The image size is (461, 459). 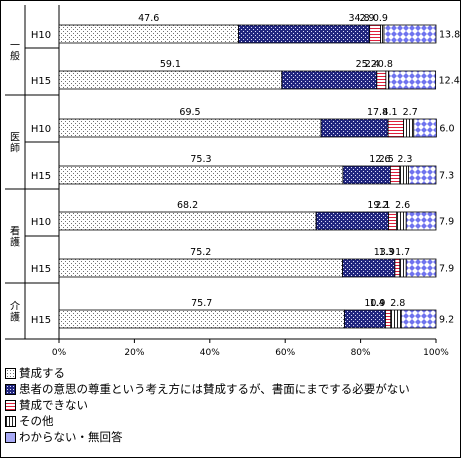 I want to click on data-label: 6.0, so click(x=446, y=129).